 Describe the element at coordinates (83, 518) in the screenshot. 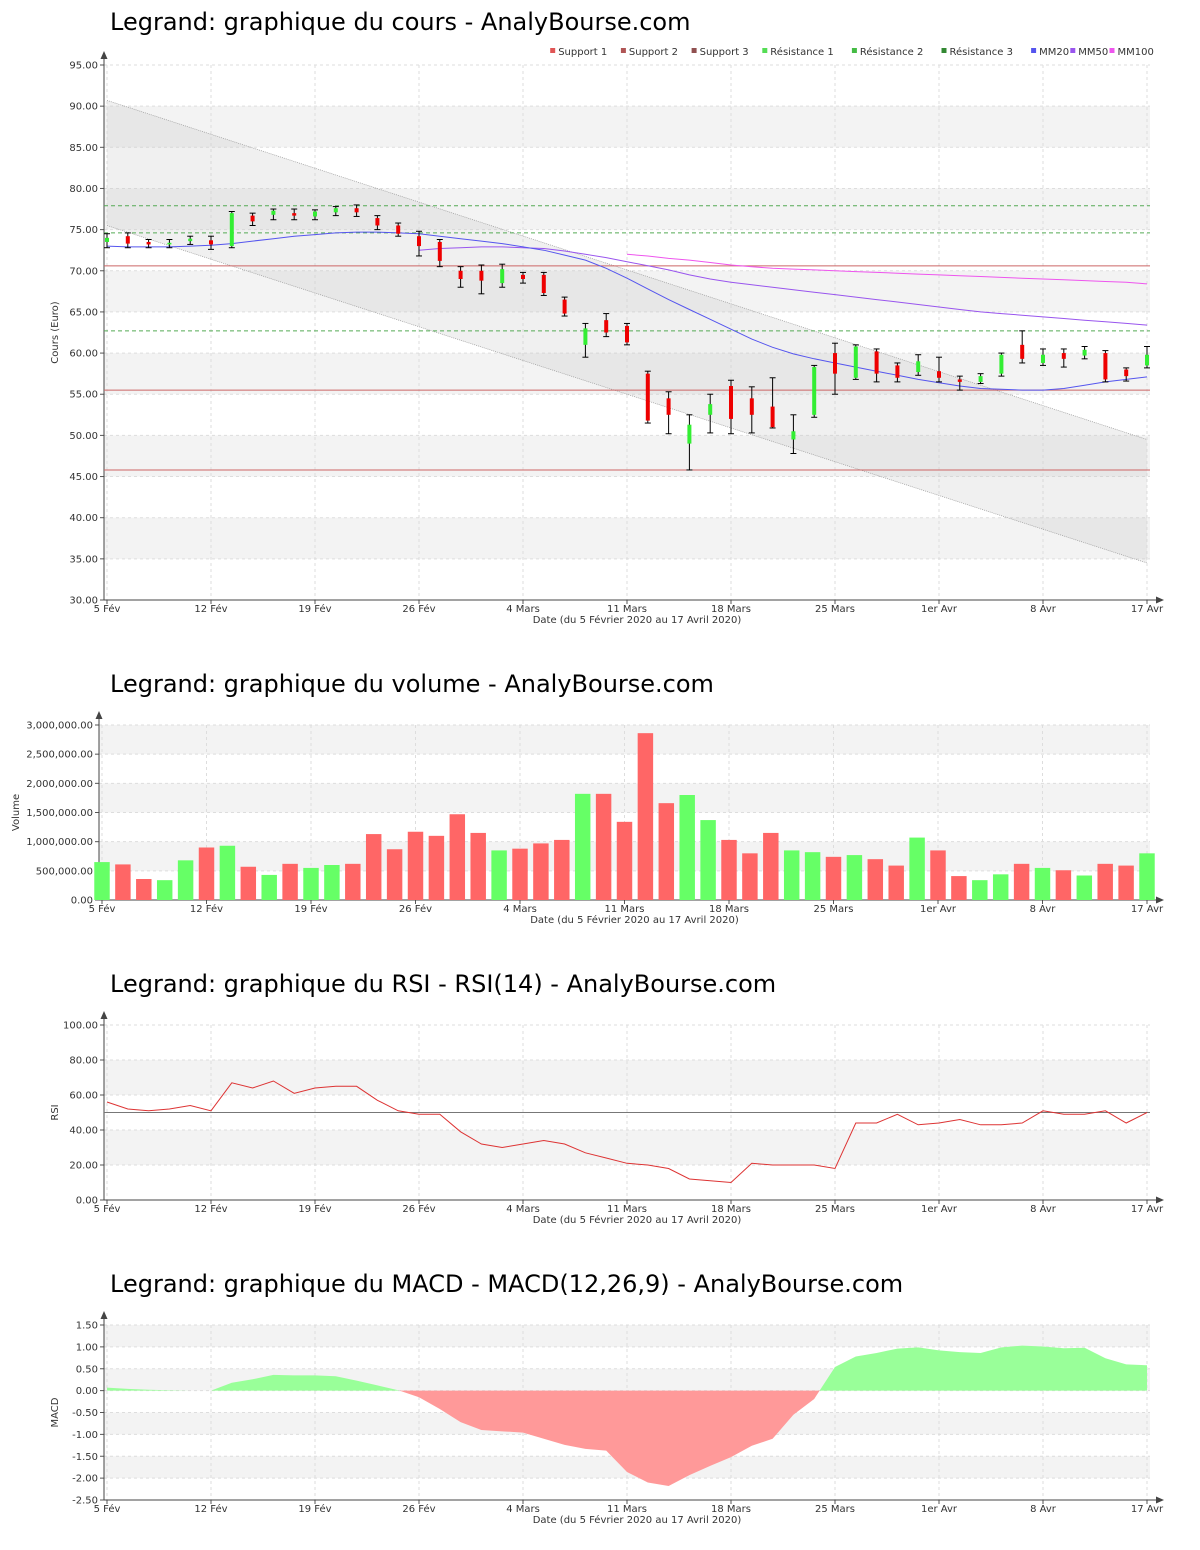

I see `price-y-tick-label: 40.00` at that location.